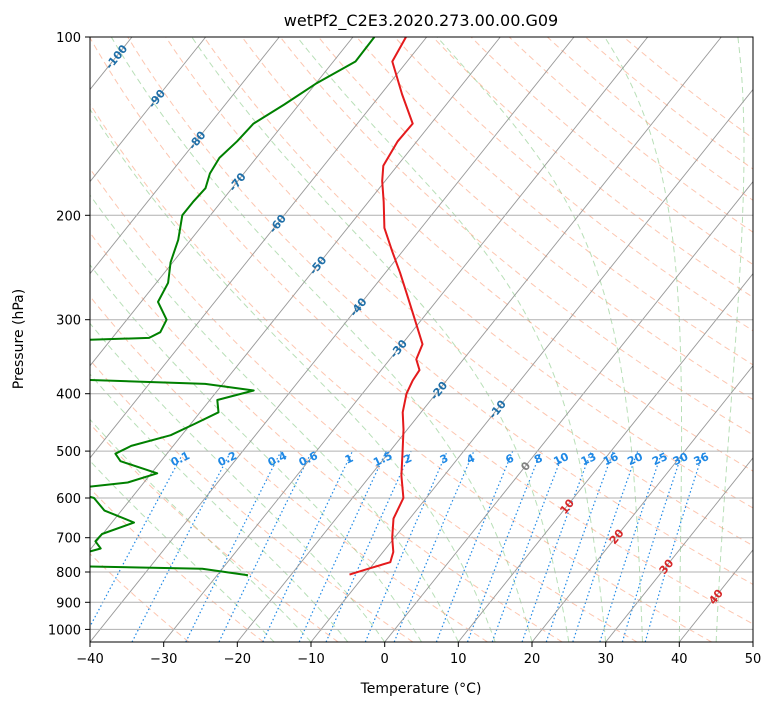 This screenshot has width=775, height=708. I want to click on x-tick-label: −10, so click(310, 659).